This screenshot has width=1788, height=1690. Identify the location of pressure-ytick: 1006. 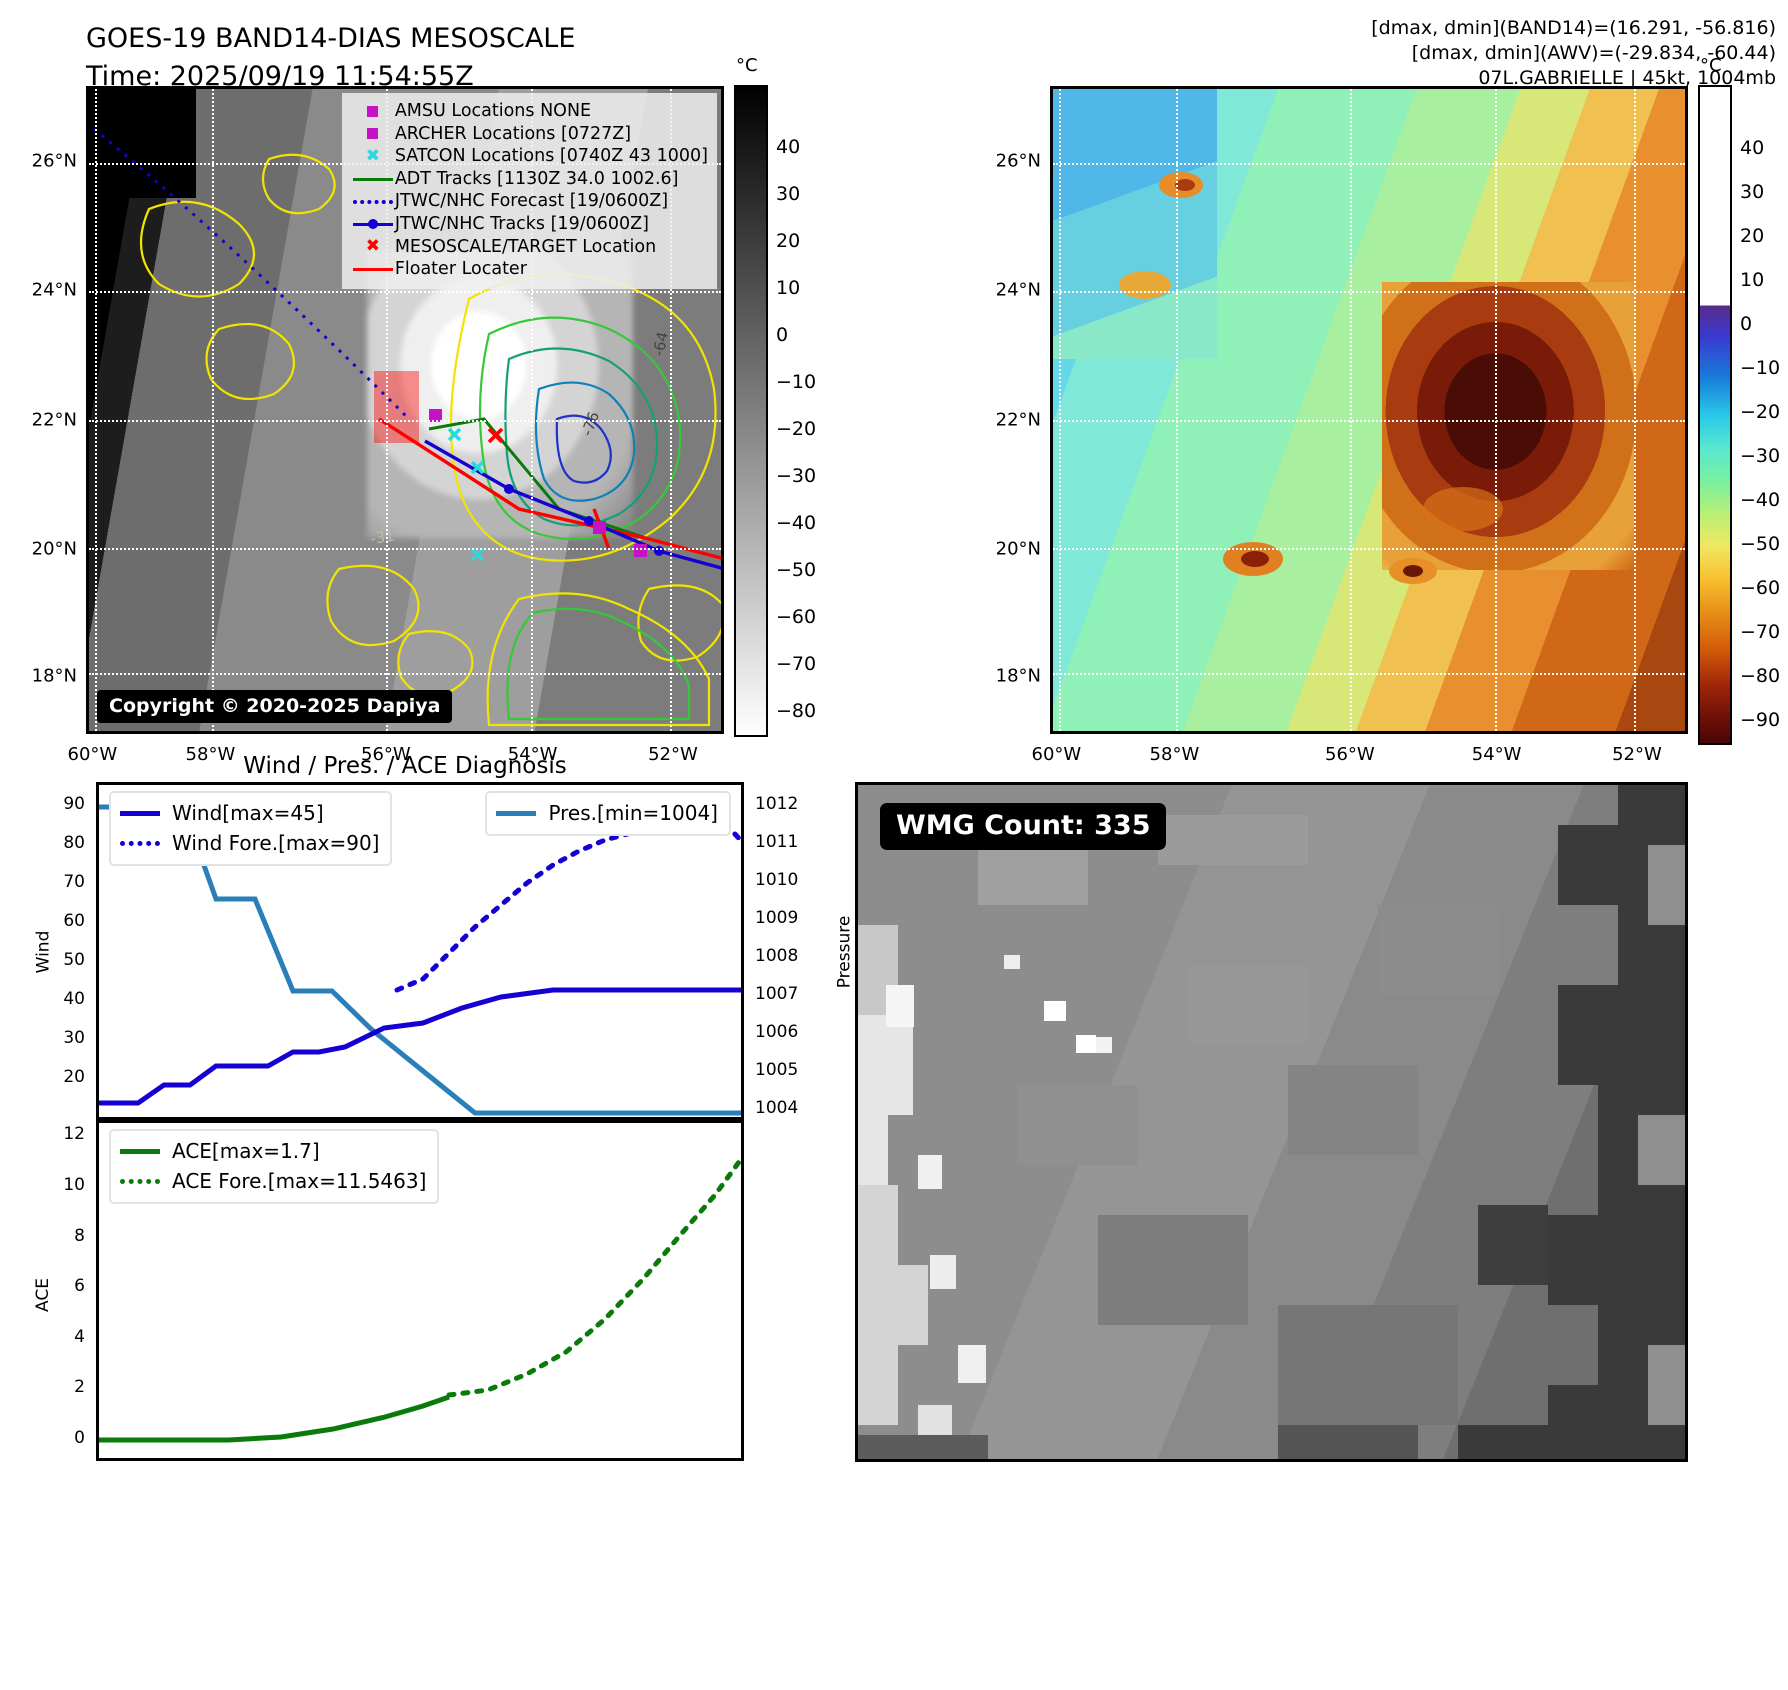
(777, 1032).